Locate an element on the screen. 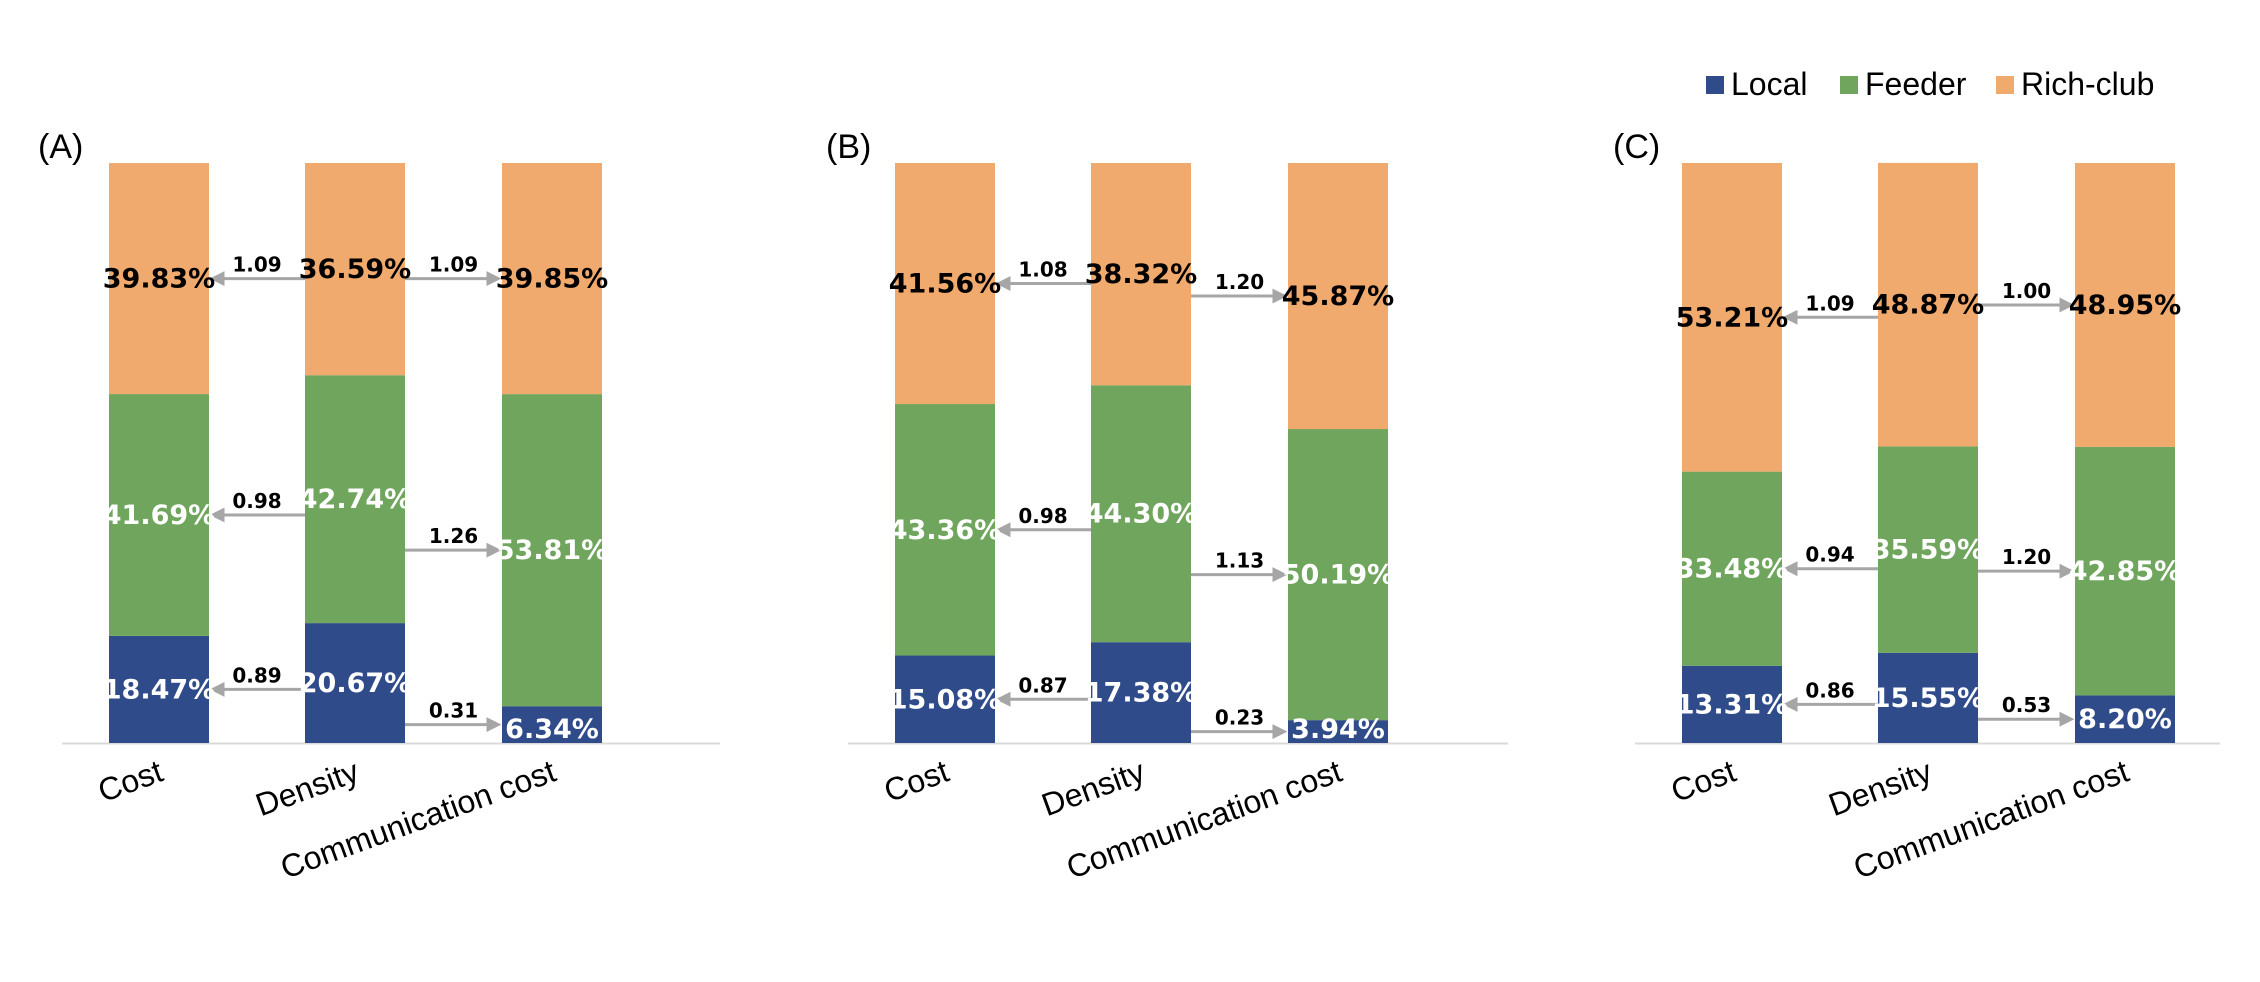 This screenshot has height=982, width=2260. panel-b-value-communication-cost-local: 3.94% is located at coordinates (1338, 729).